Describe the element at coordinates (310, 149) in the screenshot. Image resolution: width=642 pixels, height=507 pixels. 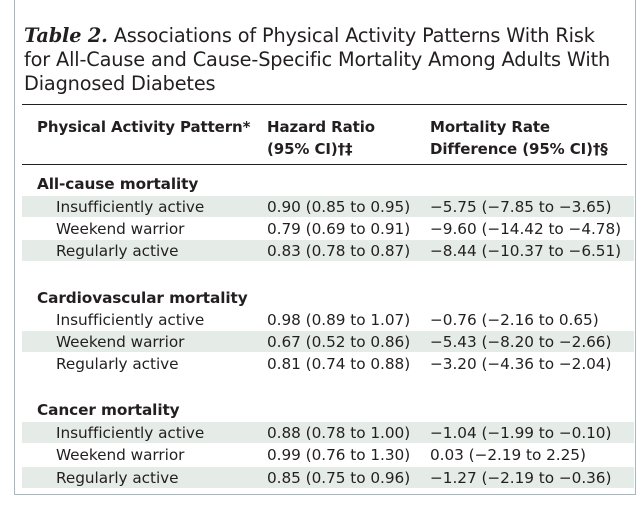
I see `header-hazard-ratio-line2: (95% CI)†‡` at that location.